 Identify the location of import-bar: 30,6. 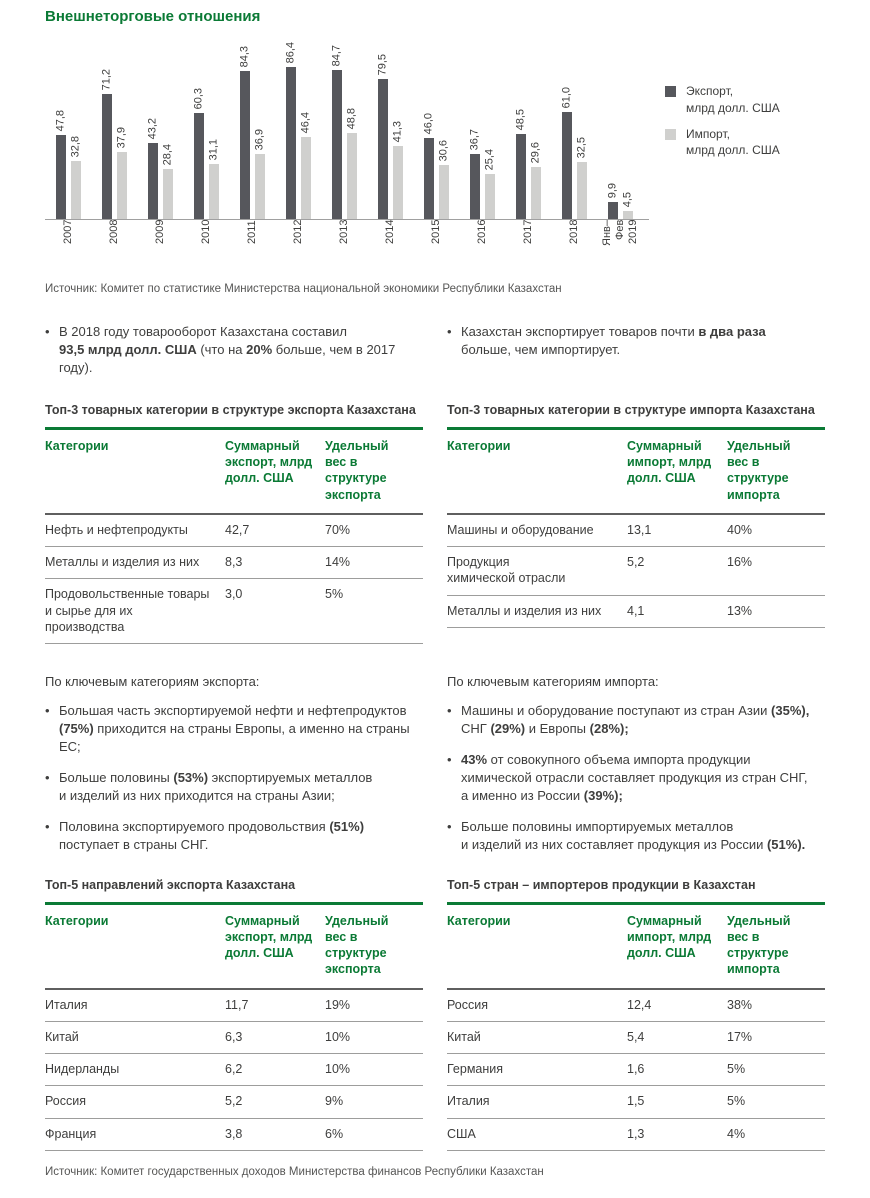
(443, 179).